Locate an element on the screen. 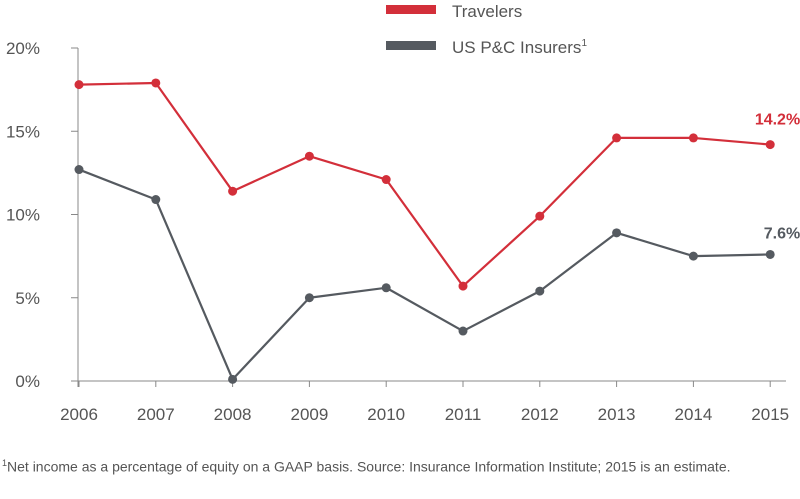  x-tick-label: 2010 is located at coordinates (386, 414).